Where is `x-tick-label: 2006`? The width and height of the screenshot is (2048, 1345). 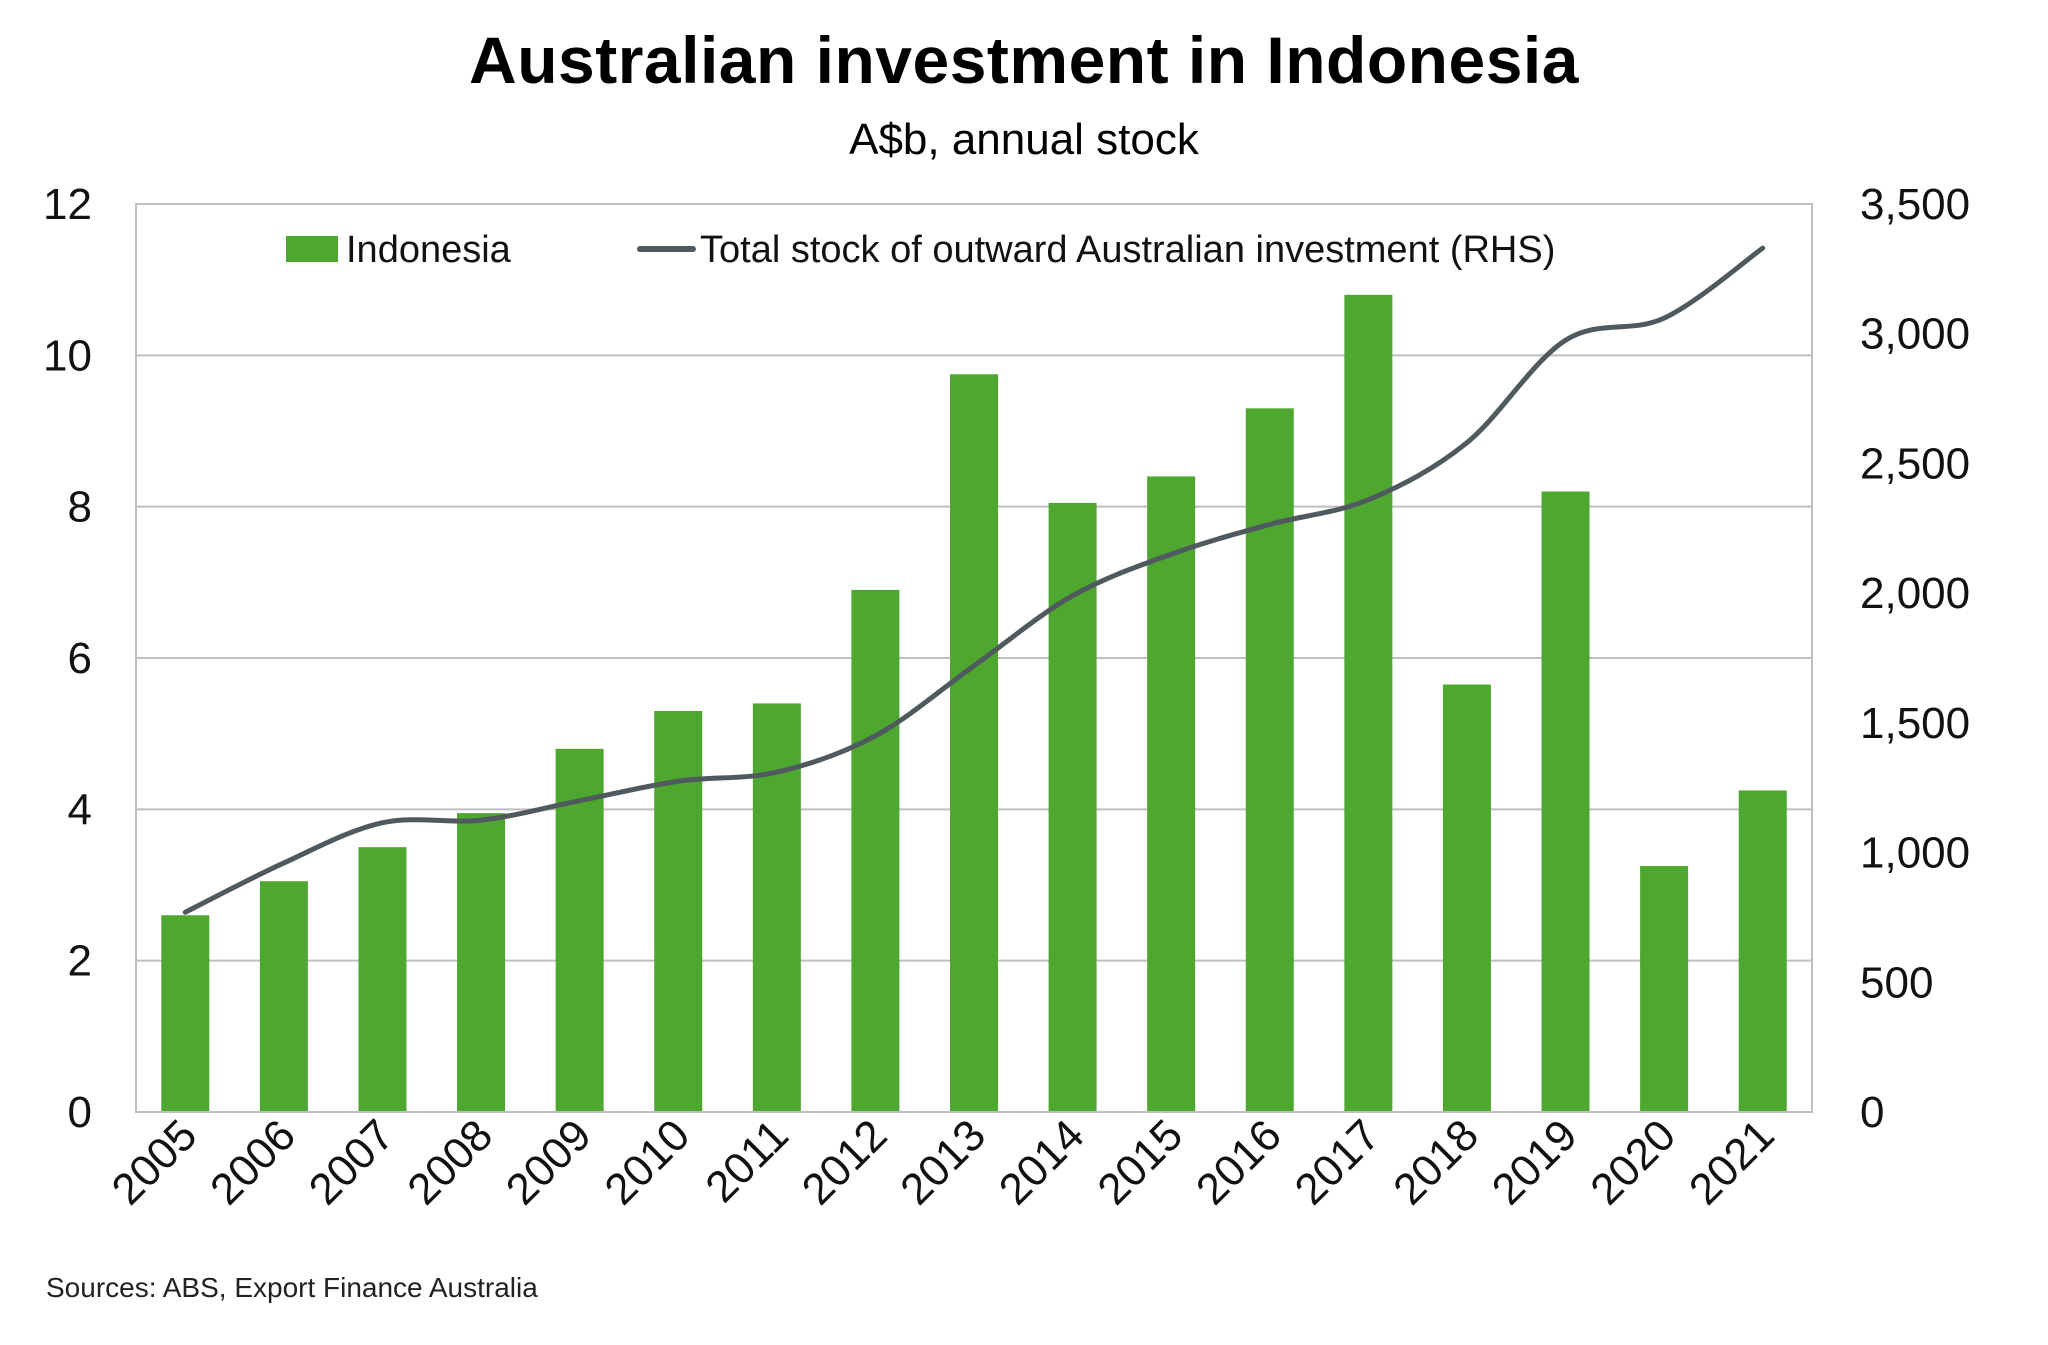 x-tick-label: 2006 is located at coordinates (253, 1162).